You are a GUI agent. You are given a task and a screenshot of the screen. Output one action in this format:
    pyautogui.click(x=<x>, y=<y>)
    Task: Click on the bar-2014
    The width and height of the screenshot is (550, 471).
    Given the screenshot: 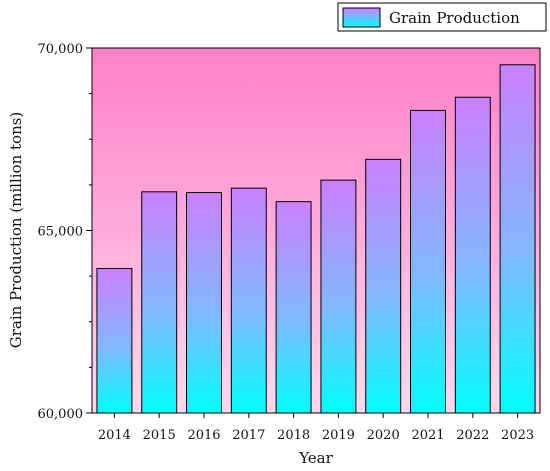 What is the action you would take?
    pyautogui.click(x=114, y=340)
    